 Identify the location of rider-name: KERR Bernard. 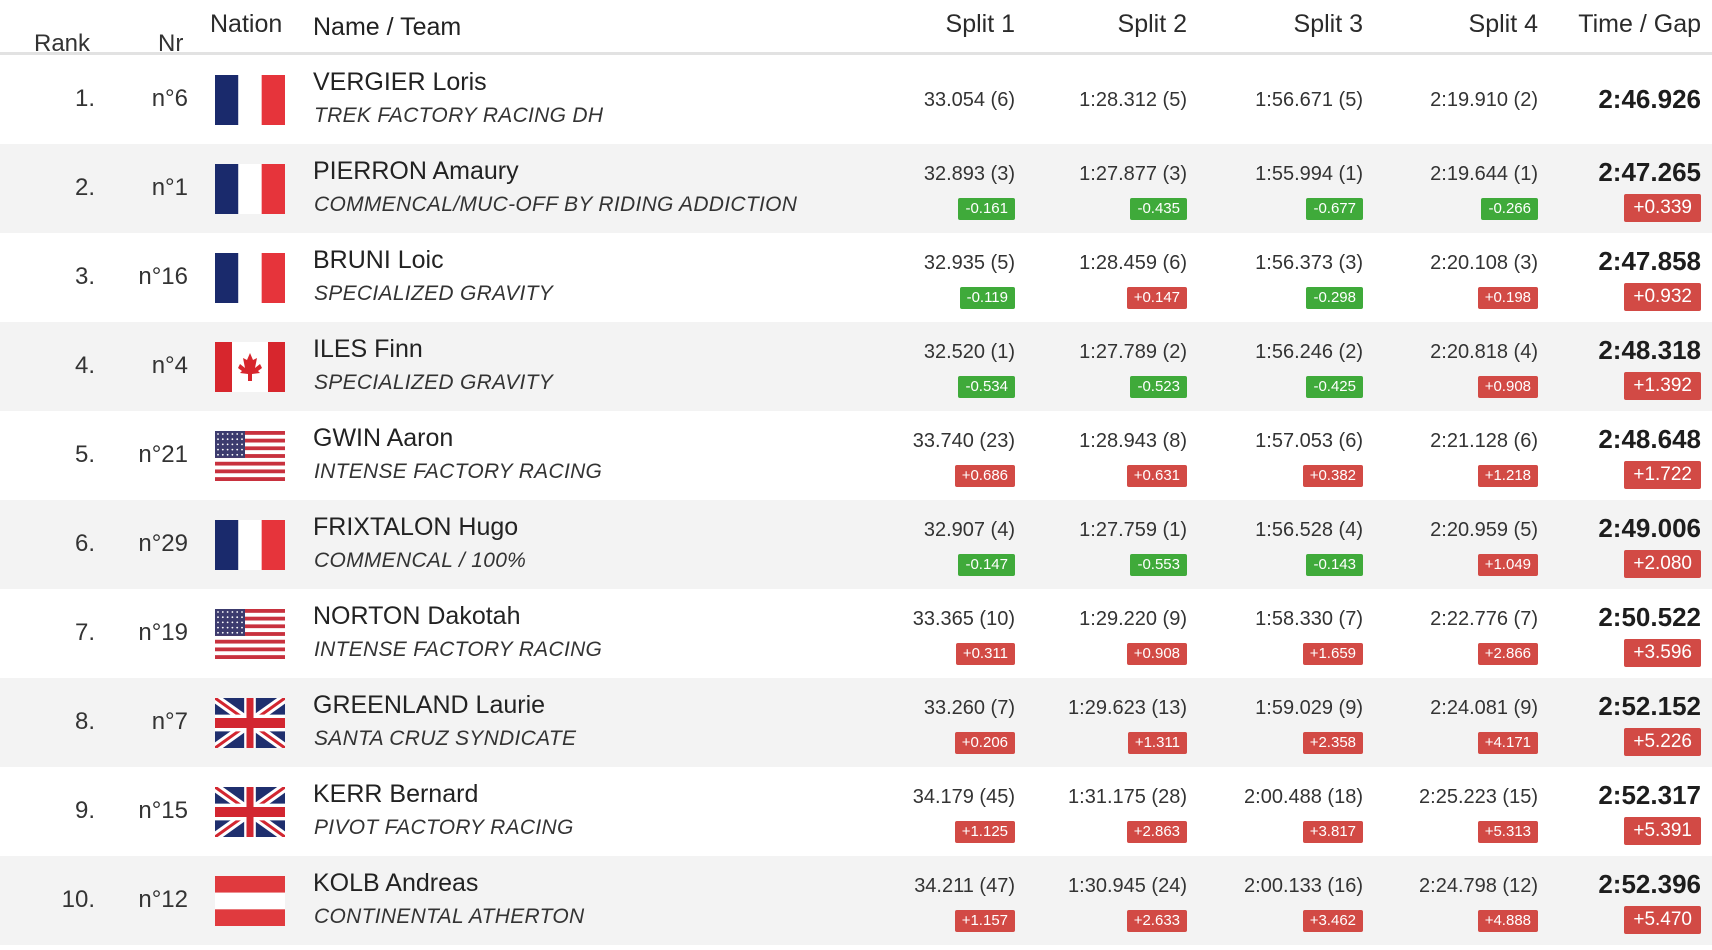
(396, 794).